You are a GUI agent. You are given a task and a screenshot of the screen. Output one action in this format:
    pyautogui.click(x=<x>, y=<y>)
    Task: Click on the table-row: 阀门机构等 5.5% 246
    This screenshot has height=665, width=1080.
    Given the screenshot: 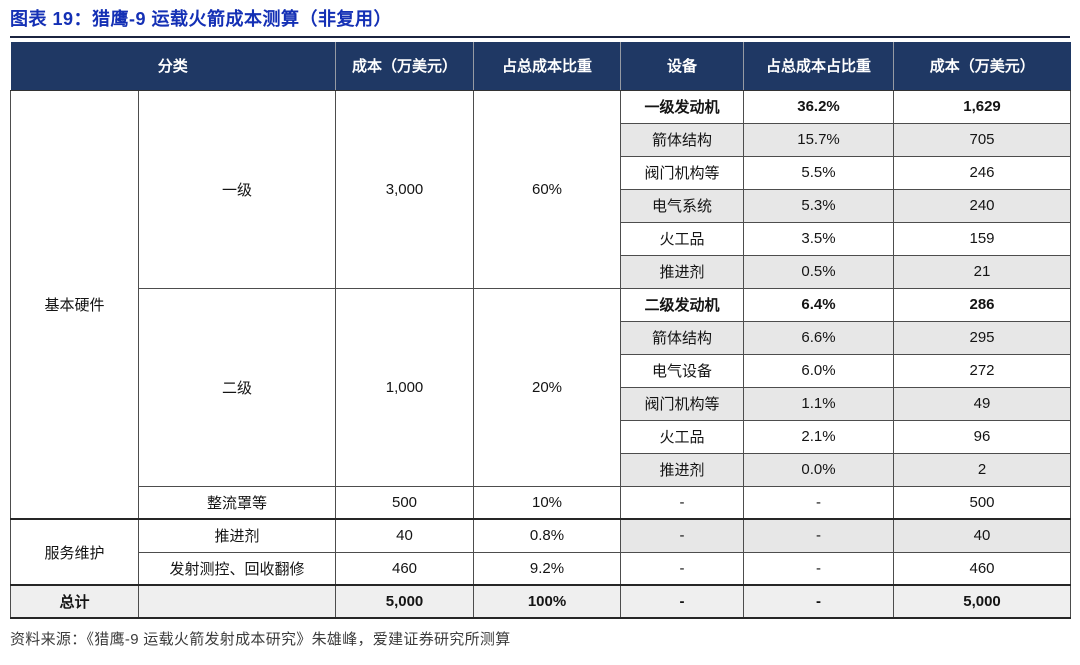 What is the action you would take?
    pyautogui.click(x=541, y=172)
    